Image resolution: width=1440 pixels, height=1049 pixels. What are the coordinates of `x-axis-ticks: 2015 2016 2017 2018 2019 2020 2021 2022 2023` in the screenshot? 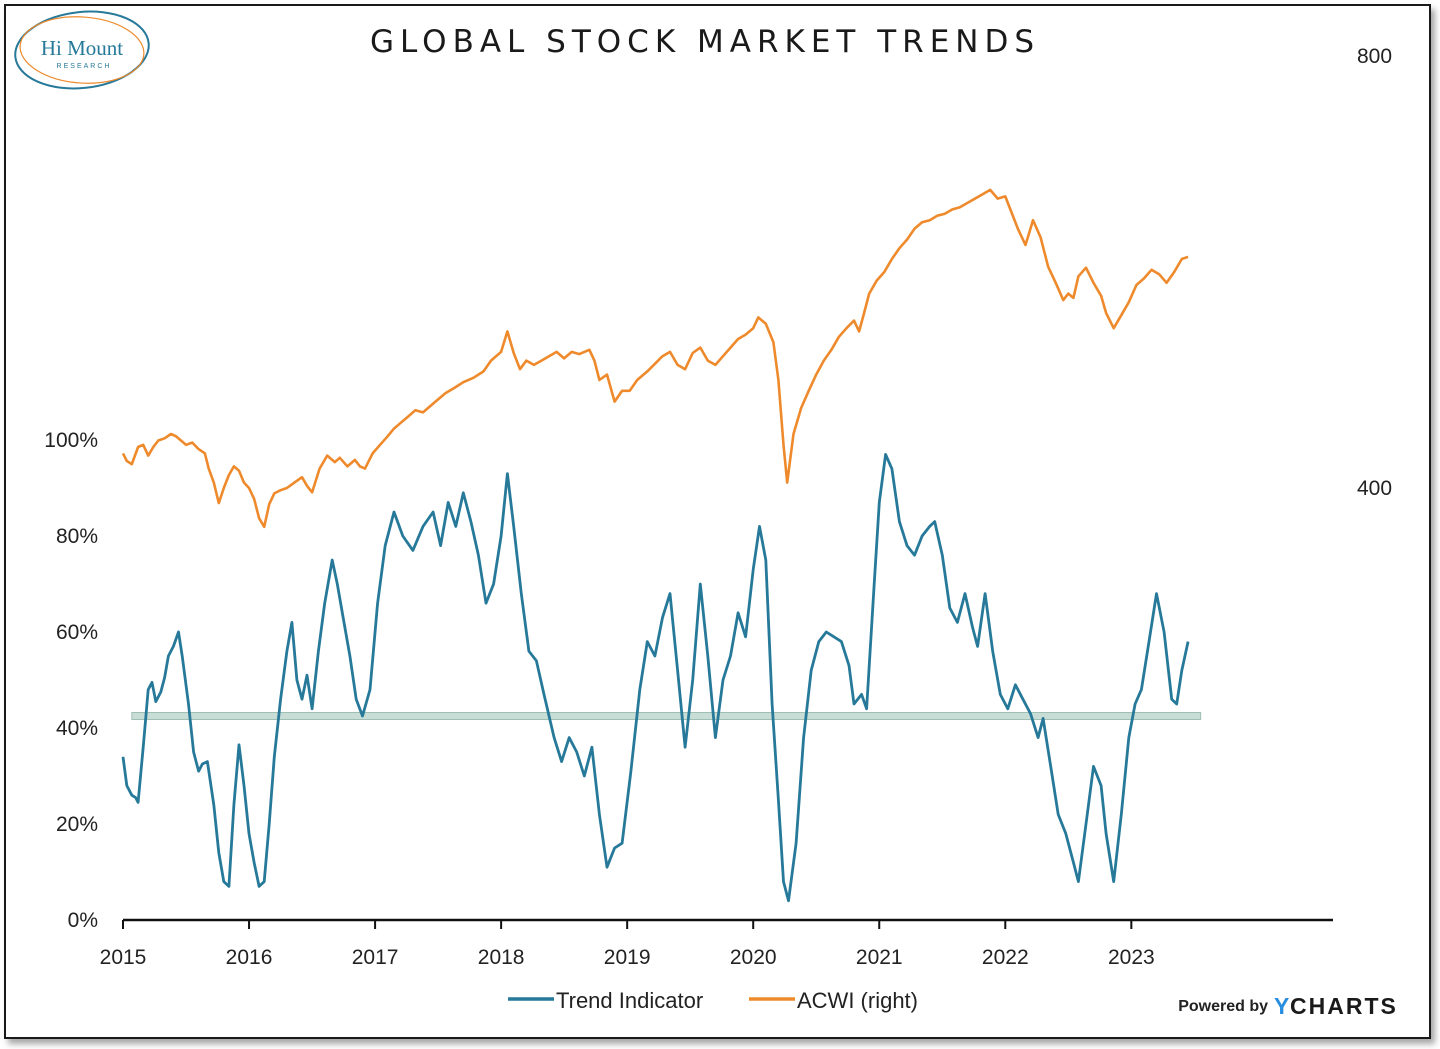 It's located at (627, 944).